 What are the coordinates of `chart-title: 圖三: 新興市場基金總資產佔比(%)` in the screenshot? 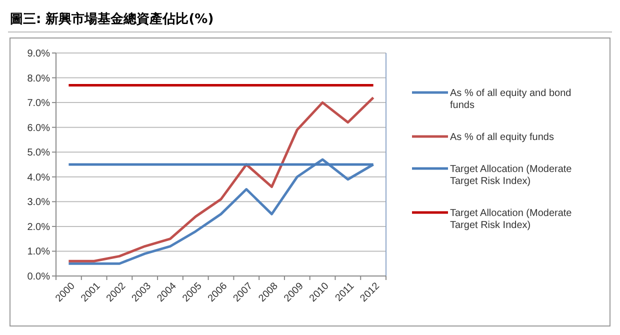 It's located at (112, 19).